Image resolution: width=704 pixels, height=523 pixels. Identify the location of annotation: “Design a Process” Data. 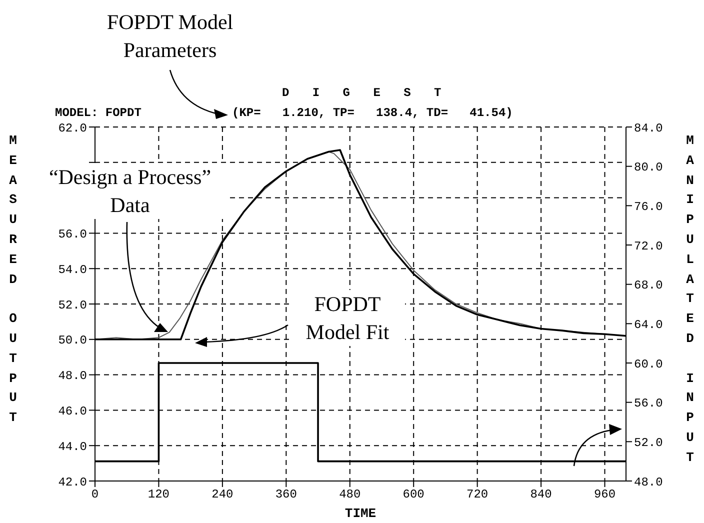
(130, 191).